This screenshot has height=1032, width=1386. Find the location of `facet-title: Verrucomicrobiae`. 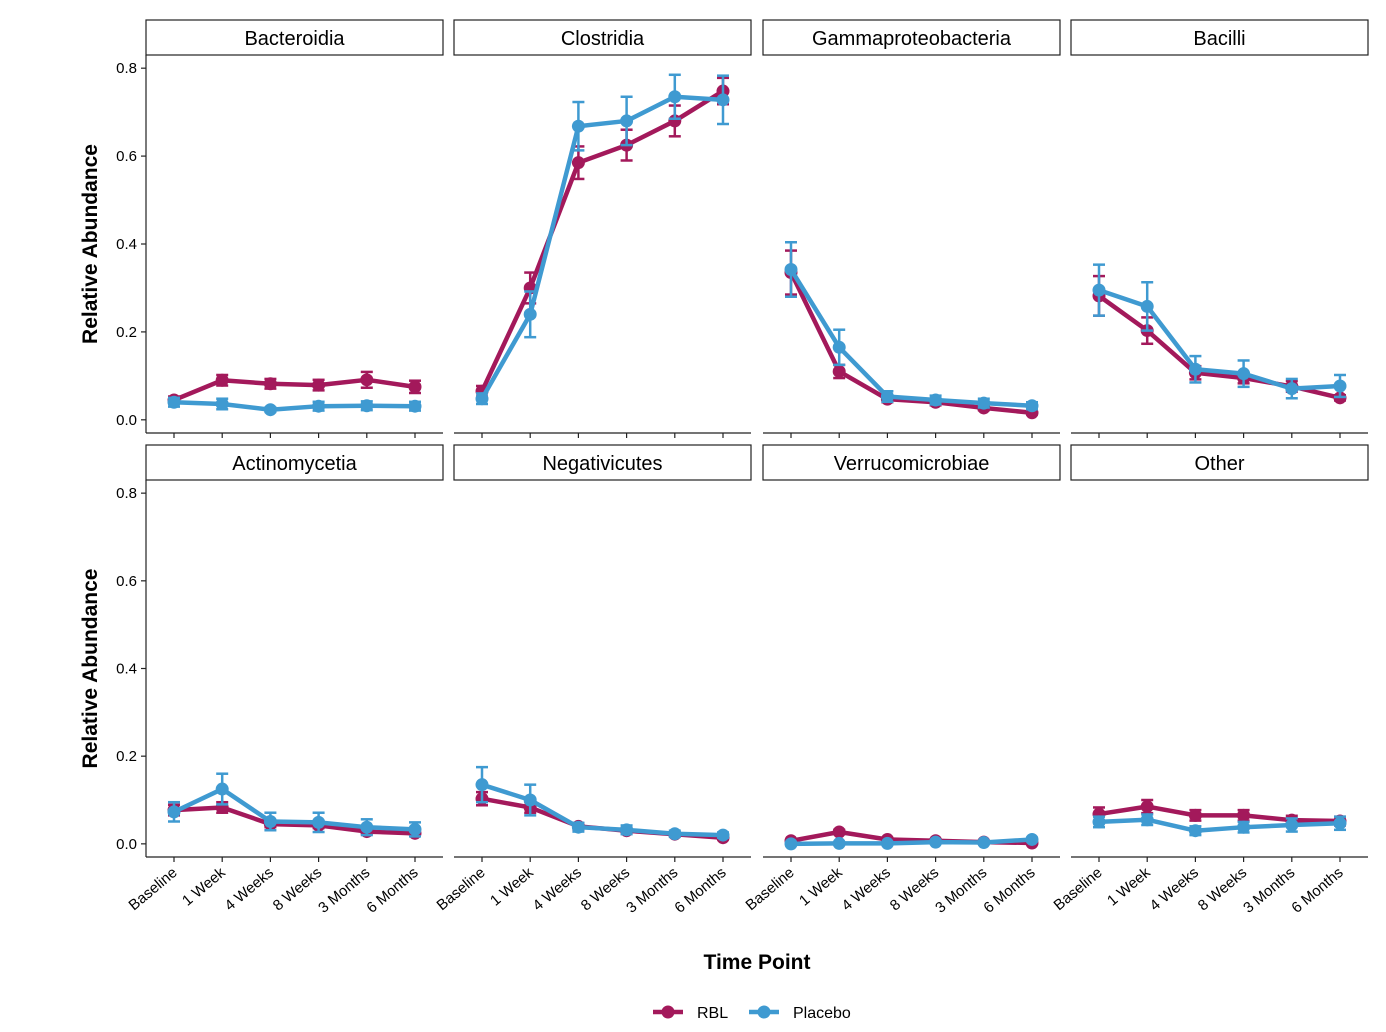

facet-title: Verrucomicrobiae is located at coordinates (912, 464).